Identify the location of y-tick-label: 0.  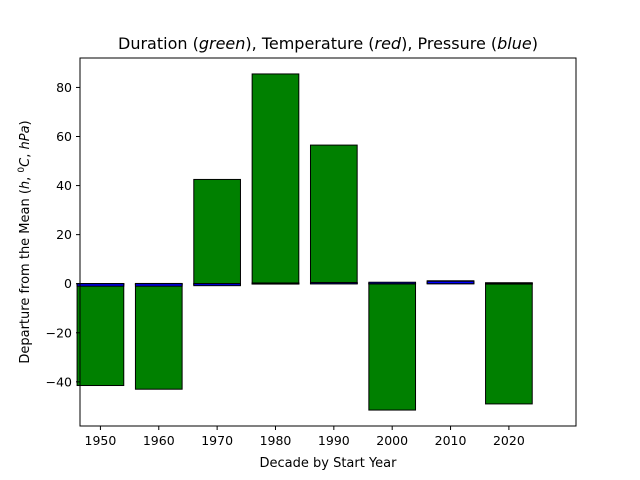
(68, 283).